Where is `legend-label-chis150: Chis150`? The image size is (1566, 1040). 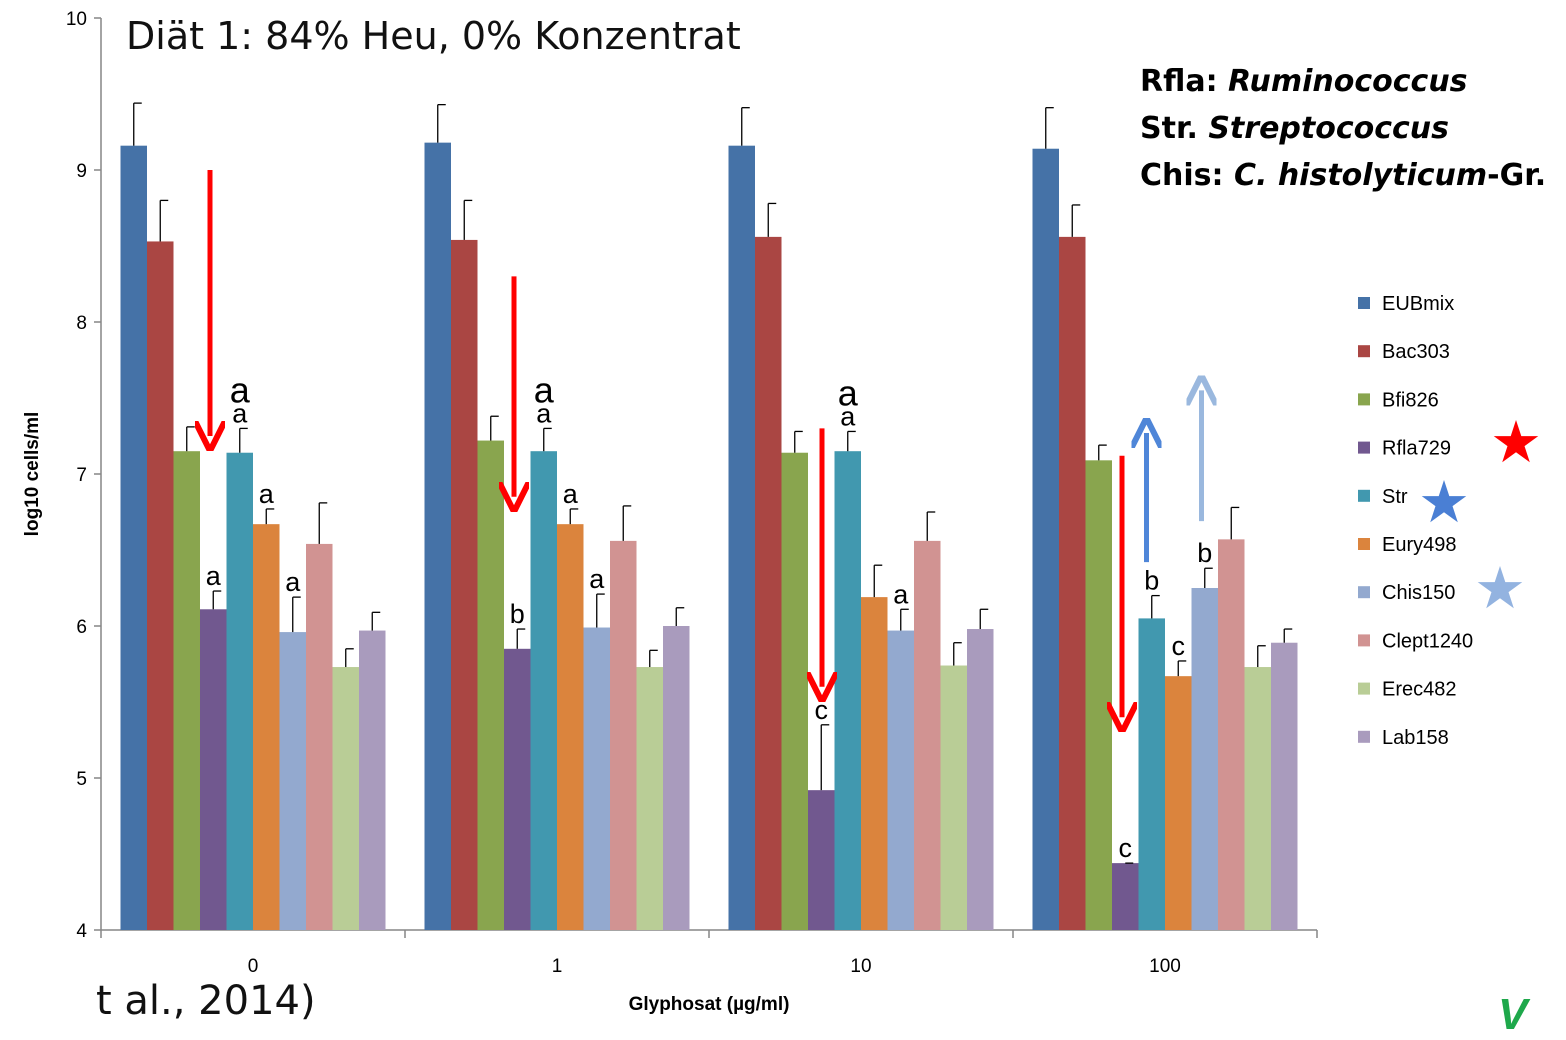
legend-label-chis150: Chis150 is located at coordinates (1418, 593).